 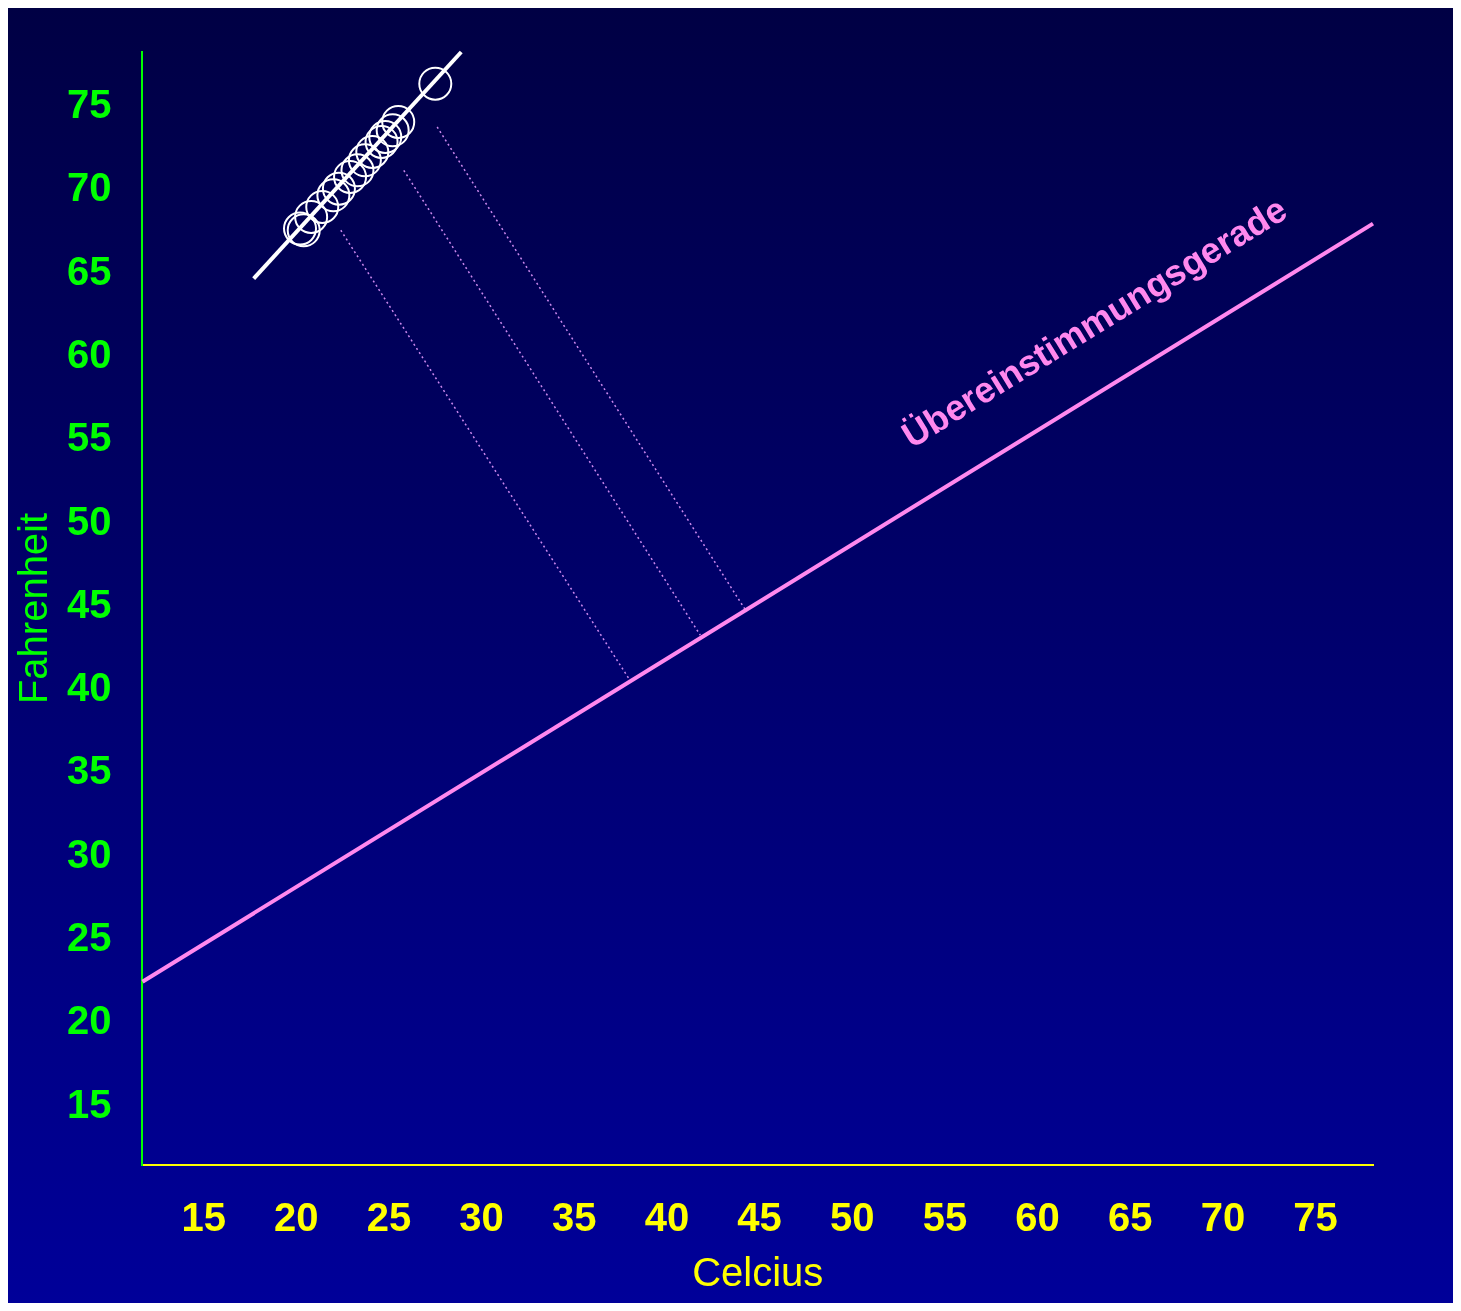 I want to click on y-tick-label: 70, so click(x=89, y=187).